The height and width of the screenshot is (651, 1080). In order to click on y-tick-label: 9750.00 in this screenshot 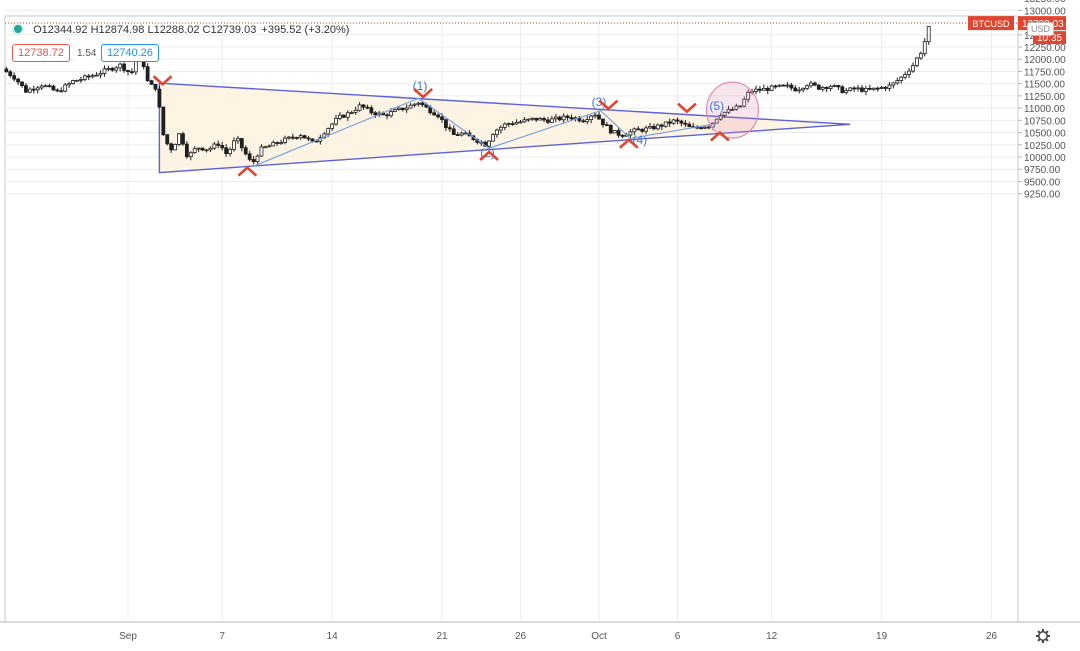, I will do `click(1042, 170)`.